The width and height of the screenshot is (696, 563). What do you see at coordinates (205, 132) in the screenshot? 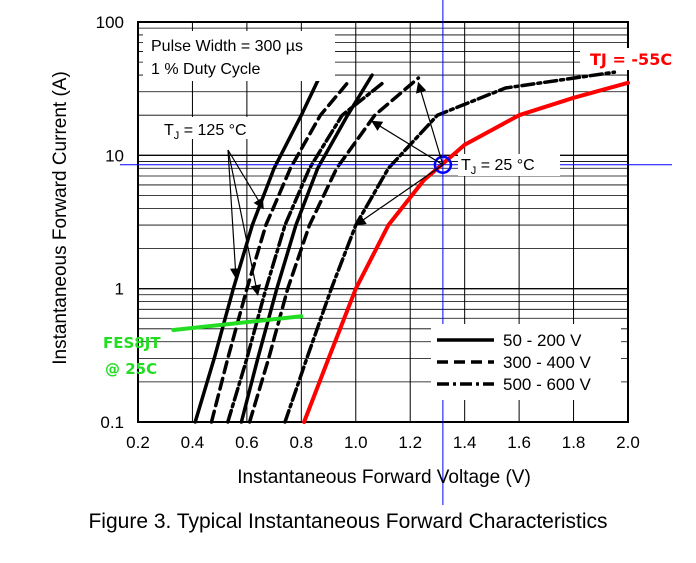
I see `tj125-label: TJ = 125 °C` at bounding box center [205, 132].